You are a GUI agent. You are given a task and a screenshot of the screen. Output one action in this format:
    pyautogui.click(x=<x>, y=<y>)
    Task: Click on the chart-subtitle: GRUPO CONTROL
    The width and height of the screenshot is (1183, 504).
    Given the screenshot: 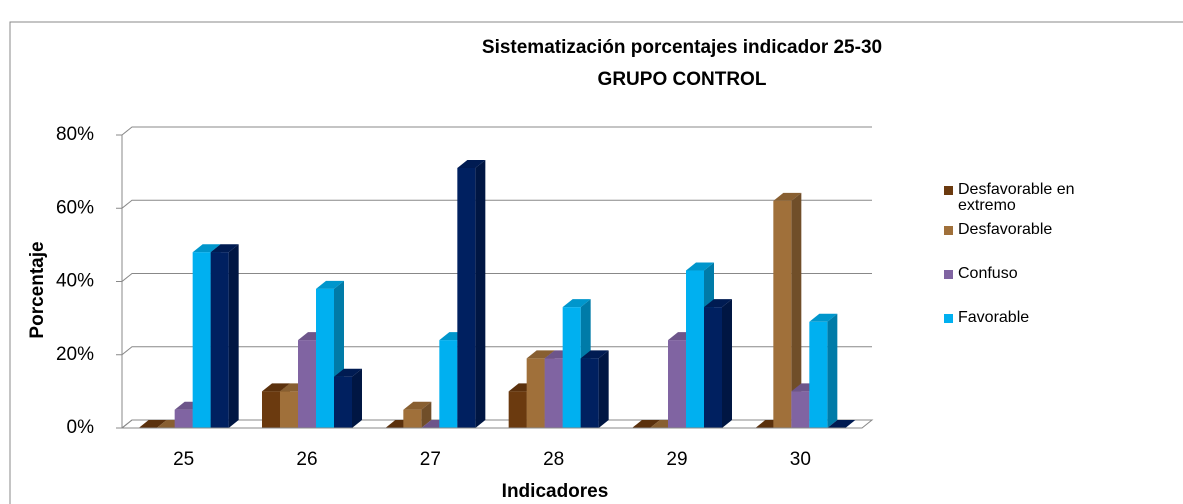 What is the action you would take?
    pyautogui.click(x=682, y=79)
    